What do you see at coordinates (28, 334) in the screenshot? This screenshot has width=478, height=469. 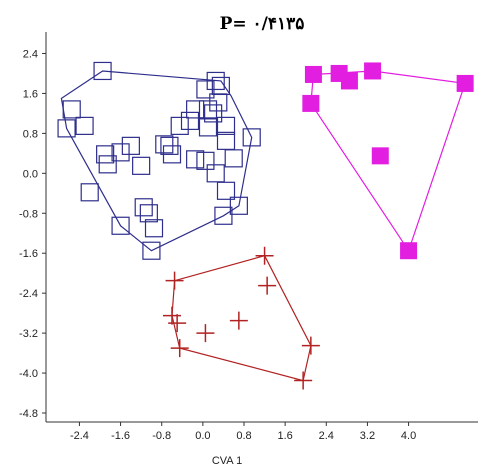 I see `y-tick-label: -3.2` at bounding box center [28, 334].